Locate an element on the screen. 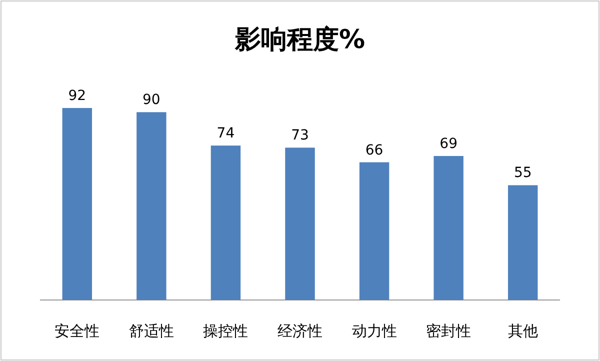 Image resolution: width=600 pixels, height=361 pixels. data-label: 69 is located at coordinates (449, 144).